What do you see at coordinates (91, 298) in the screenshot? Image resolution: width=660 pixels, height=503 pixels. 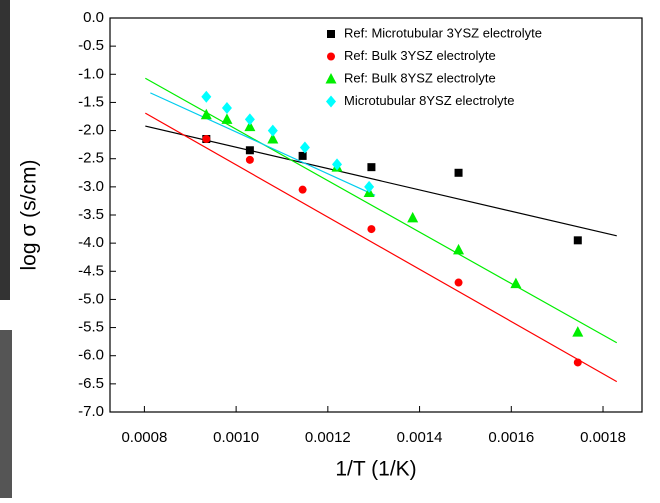 I see `y-tick-label: -5.0` at bounding box center [91, 298].